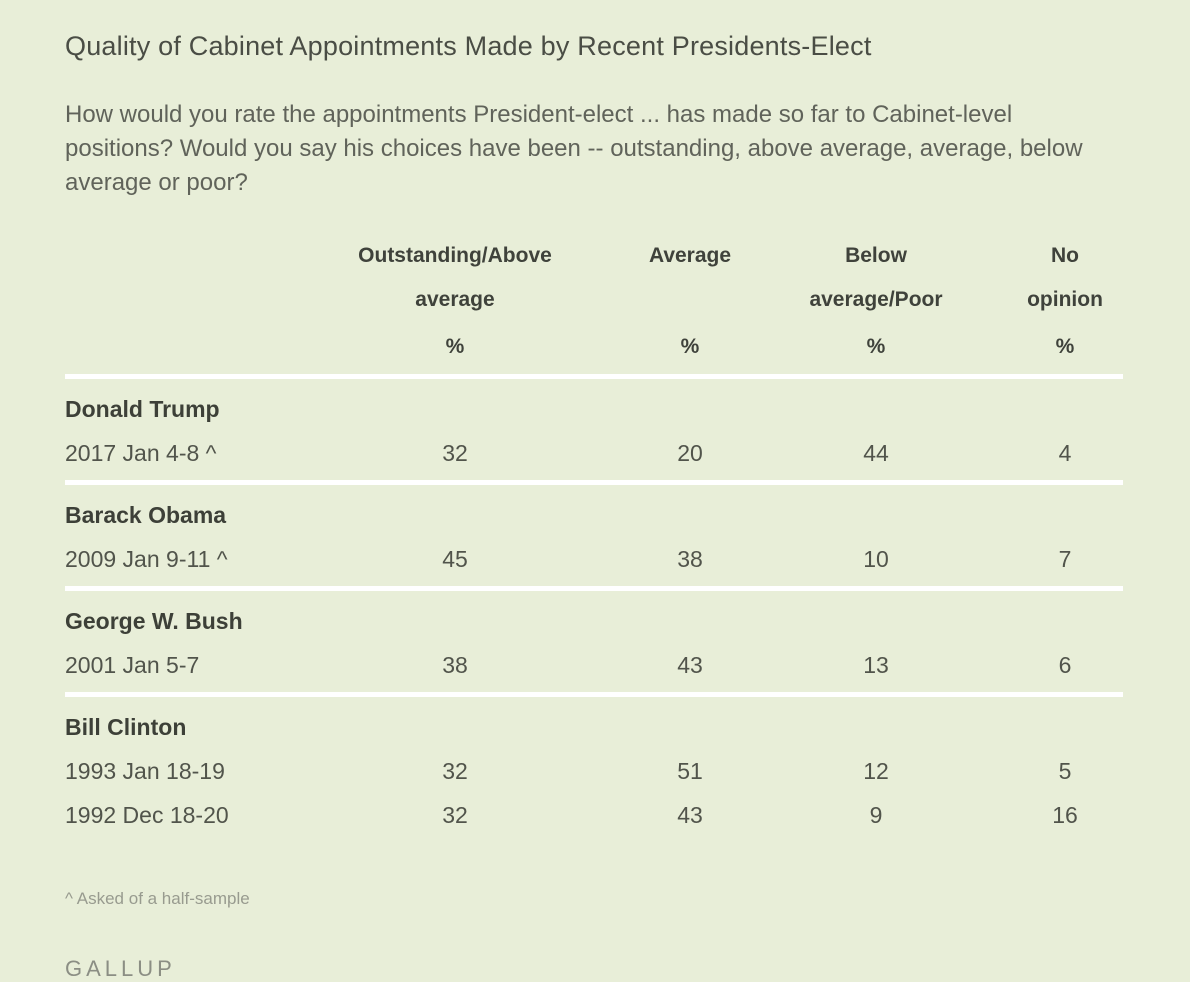 This screenshot has width=1190, height=982. What do you see at coordinates (876, 771) in the screenshot?
I see `value-cell: 12` at bounding box center [876, 771].